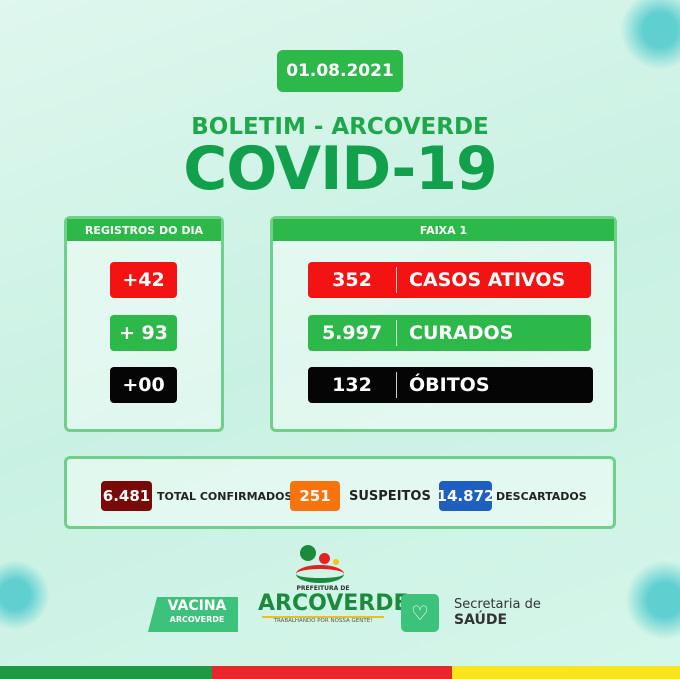  I want to click on confirmed-value: 6.481, so click(126, 496).